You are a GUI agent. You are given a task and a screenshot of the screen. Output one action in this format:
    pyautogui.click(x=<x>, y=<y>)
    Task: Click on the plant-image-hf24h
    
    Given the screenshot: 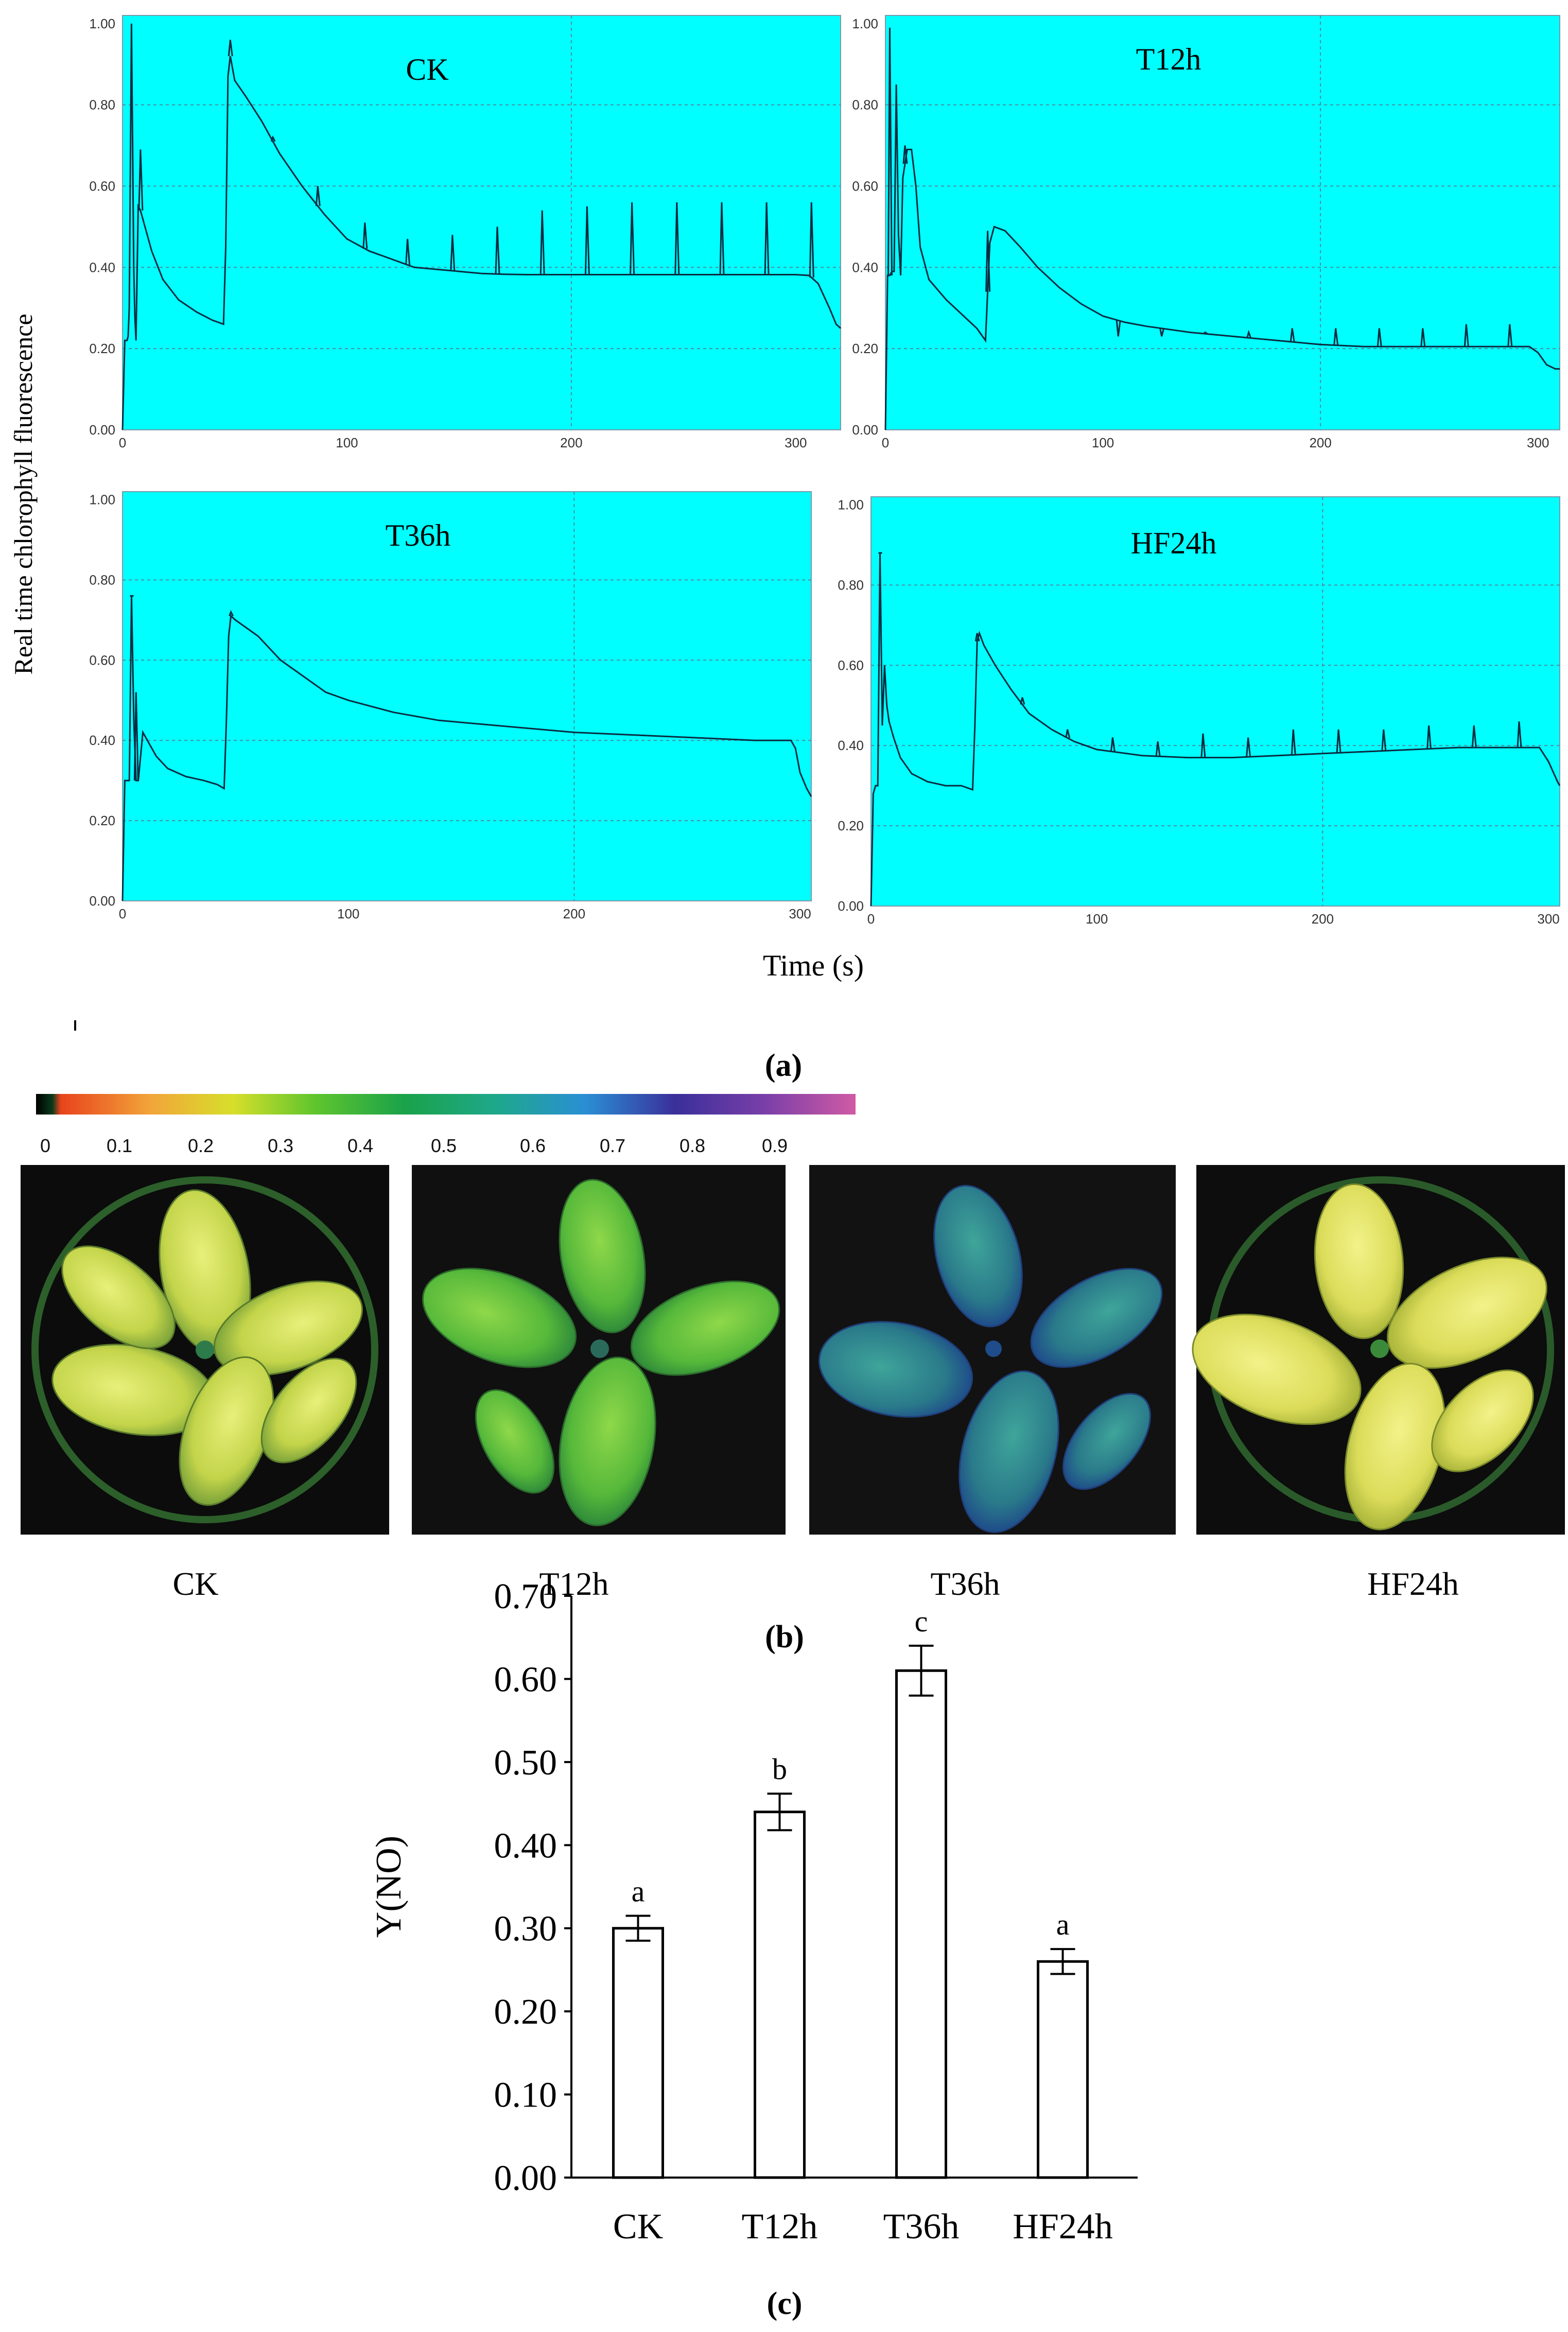 What is the action you would take?
    pyautogui.click(x=1378, y=1350)
    